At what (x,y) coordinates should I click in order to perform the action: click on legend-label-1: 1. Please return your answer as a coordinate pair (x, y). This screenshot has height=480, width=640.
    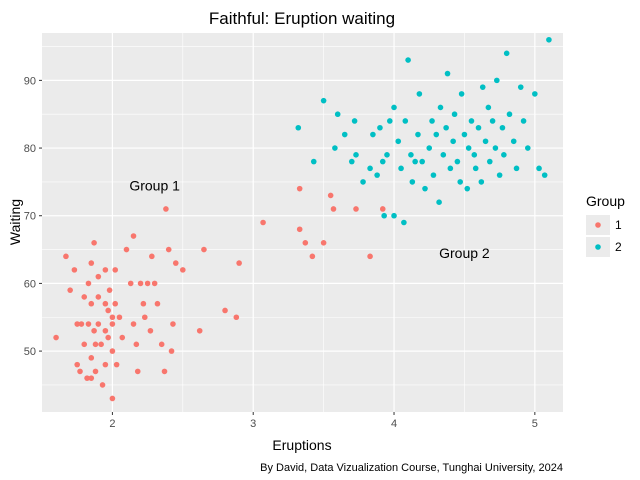
    Looking at the image, I should click on (618, 225).